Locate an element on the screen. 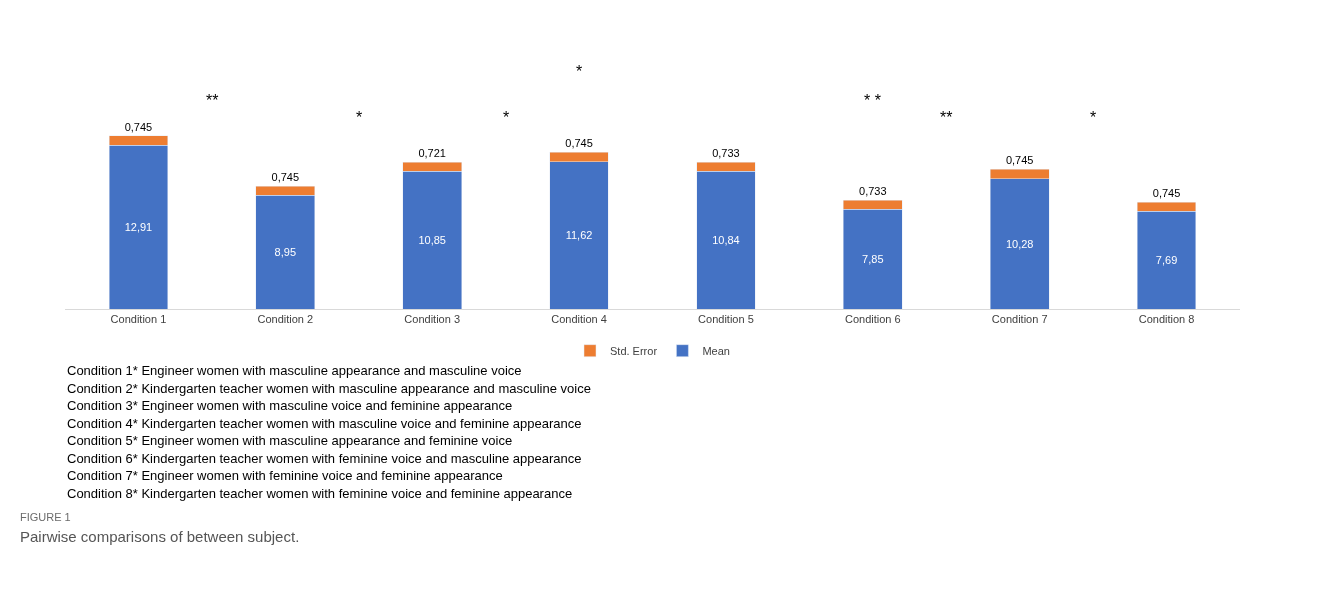  text: Condition 7* Engineer women with feminine voice and feminine appearance is located at coordinates (285, 475).